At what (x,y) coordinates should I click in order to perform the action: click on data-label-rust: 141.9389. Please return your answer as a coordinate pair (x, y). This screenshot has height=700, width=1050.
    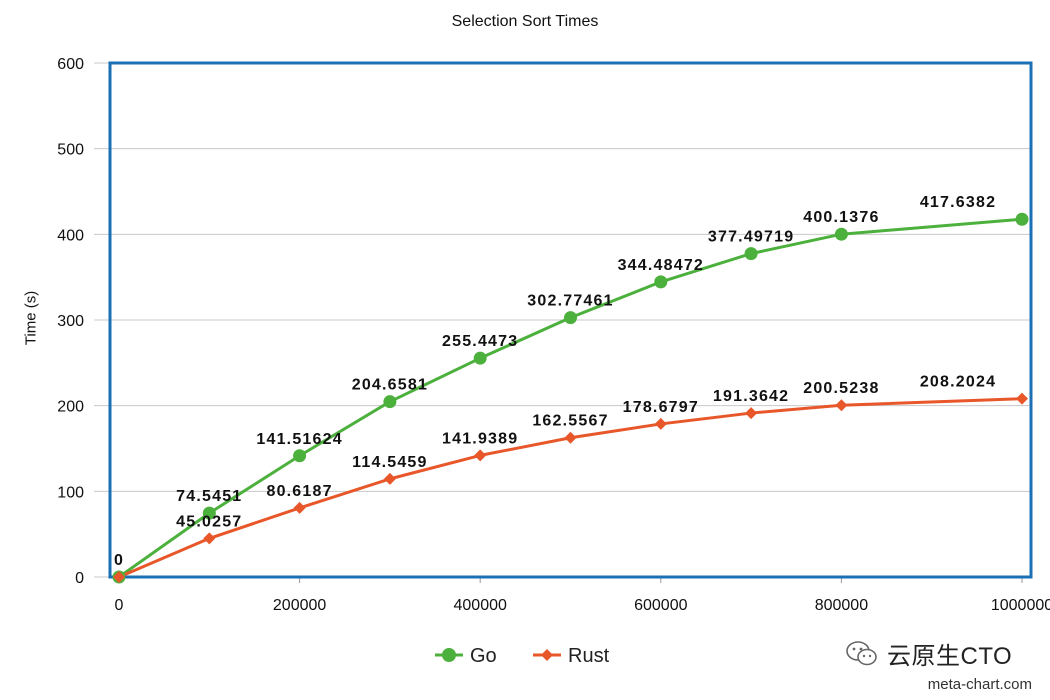
    Looking at the image, I should click on (480, 438).